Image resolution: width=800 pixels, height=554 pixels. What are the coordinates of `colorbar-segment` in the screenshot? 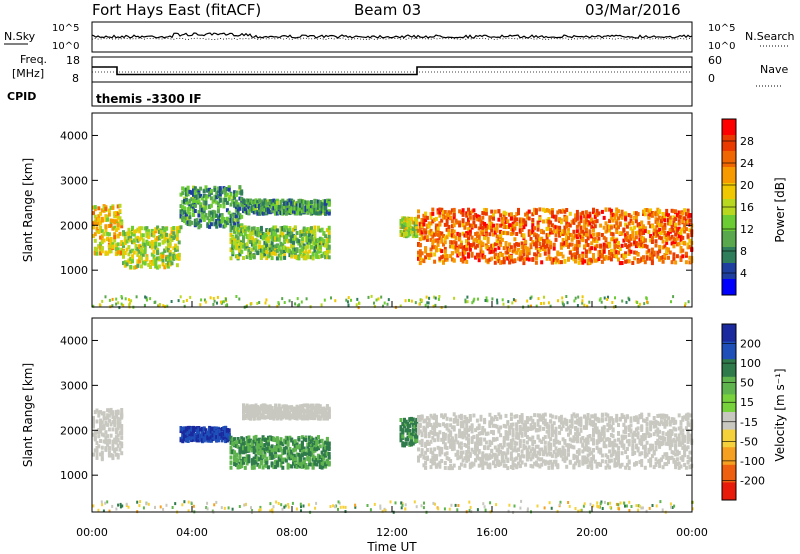 It's located at (729, 239).